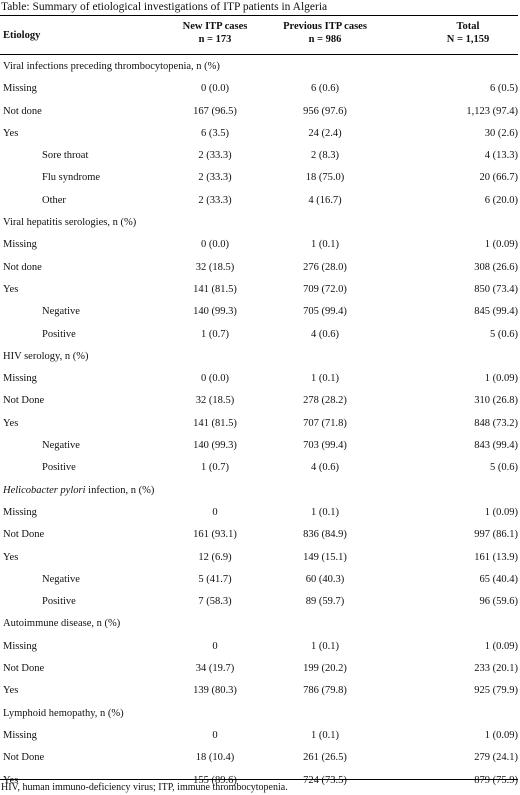  I want to click on cell-new-cases: 167 (96.5), so click(215, 111).